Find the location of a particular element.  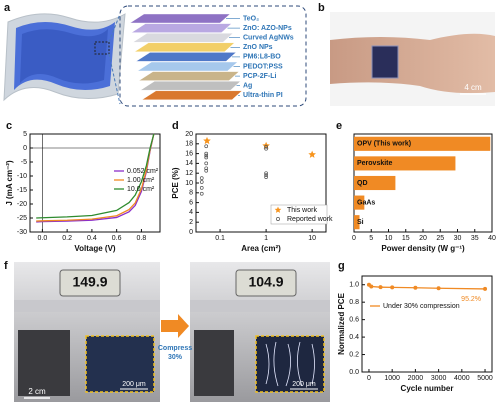

y-tick-label: -20 is located at coordinates (22, 204).